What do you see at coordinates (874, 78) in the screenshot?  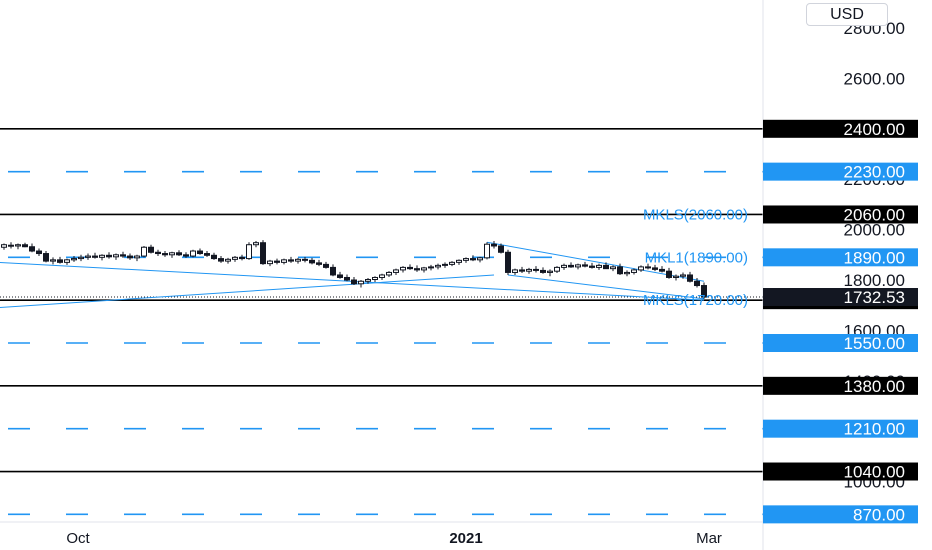 I see `price-tick-label: 2600.00` at bounding box center [874, 78].